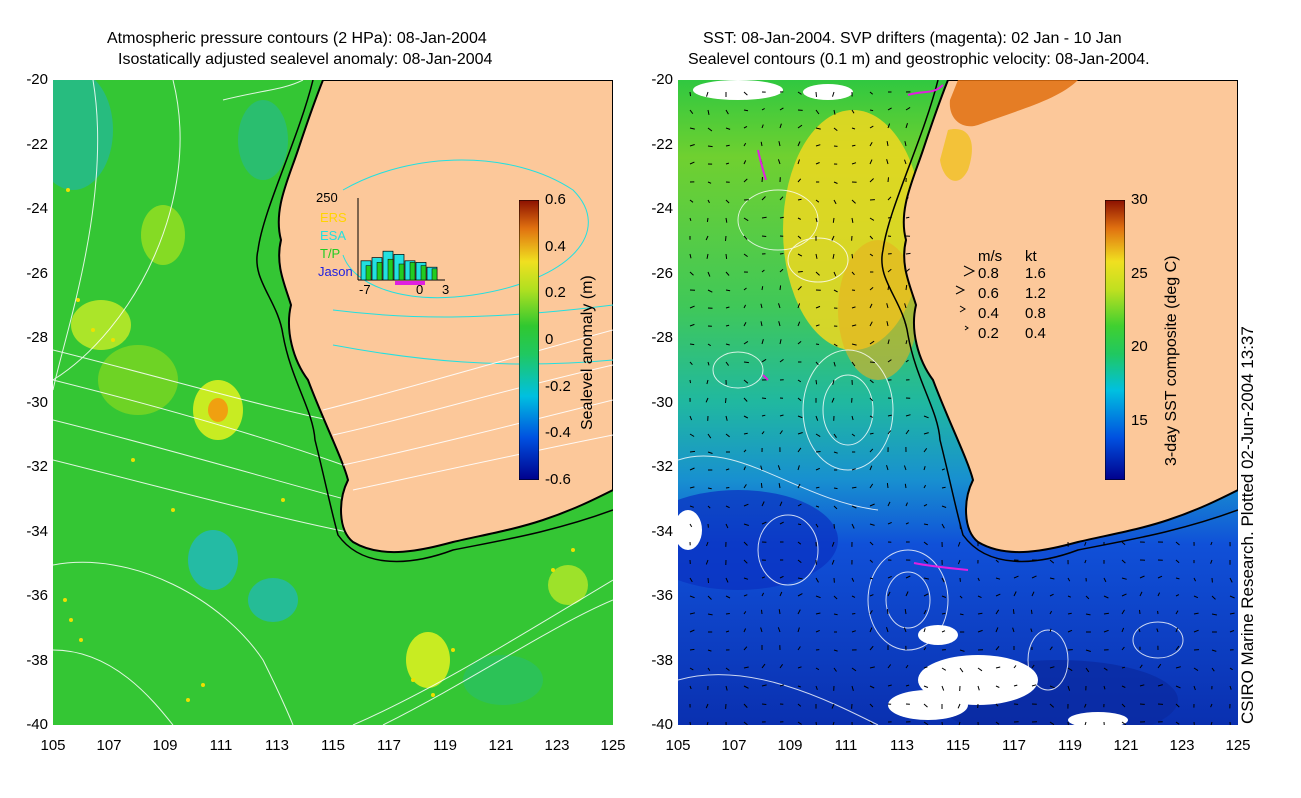  Describe the element at coordinates (662, 273) in the screenshot. I see `y-tick-label: -26` at that location.